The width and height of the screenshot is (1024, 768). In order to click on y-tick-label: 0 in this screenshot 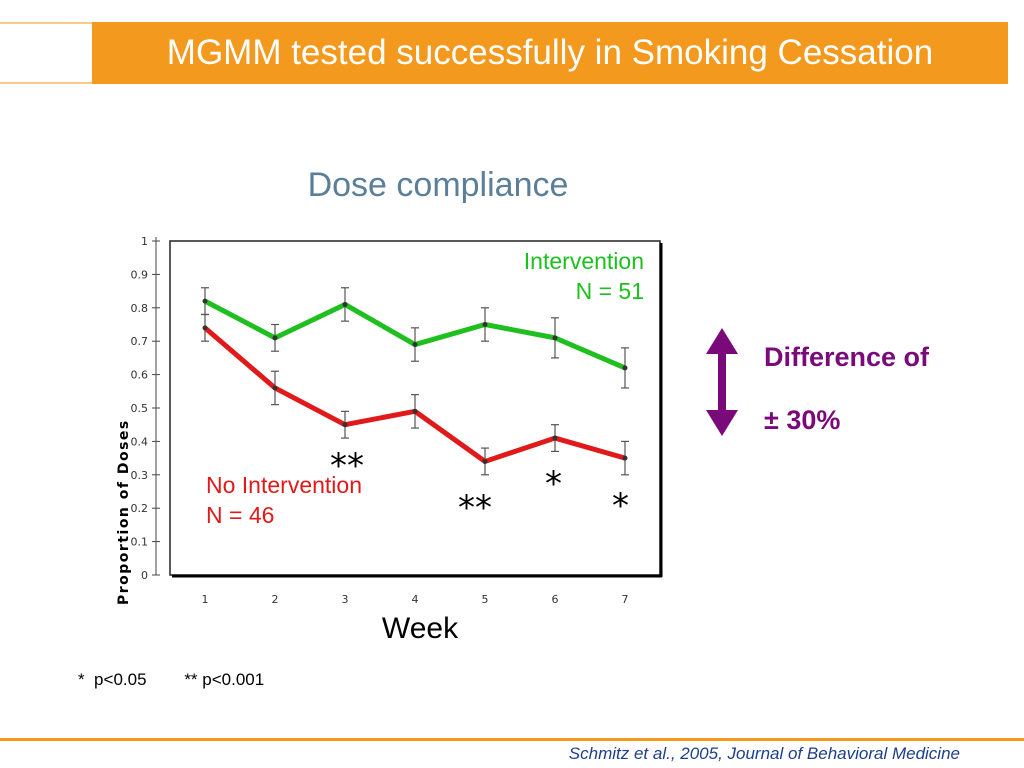, I will do `click(144, 575)`.